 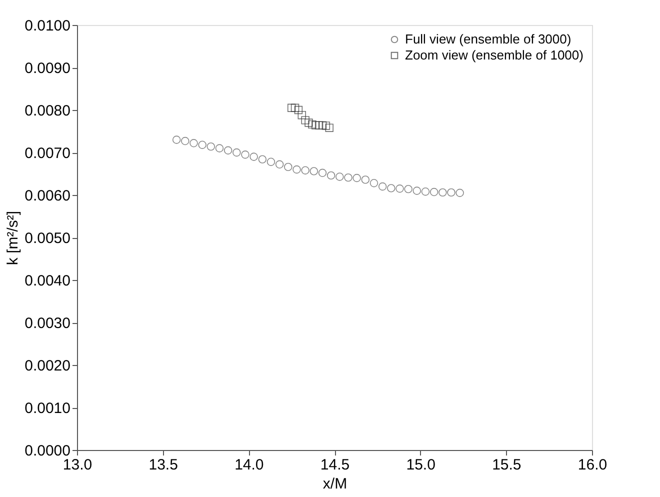 I want to click on x-tick-label: 14.5, so click(x=335, y=465).